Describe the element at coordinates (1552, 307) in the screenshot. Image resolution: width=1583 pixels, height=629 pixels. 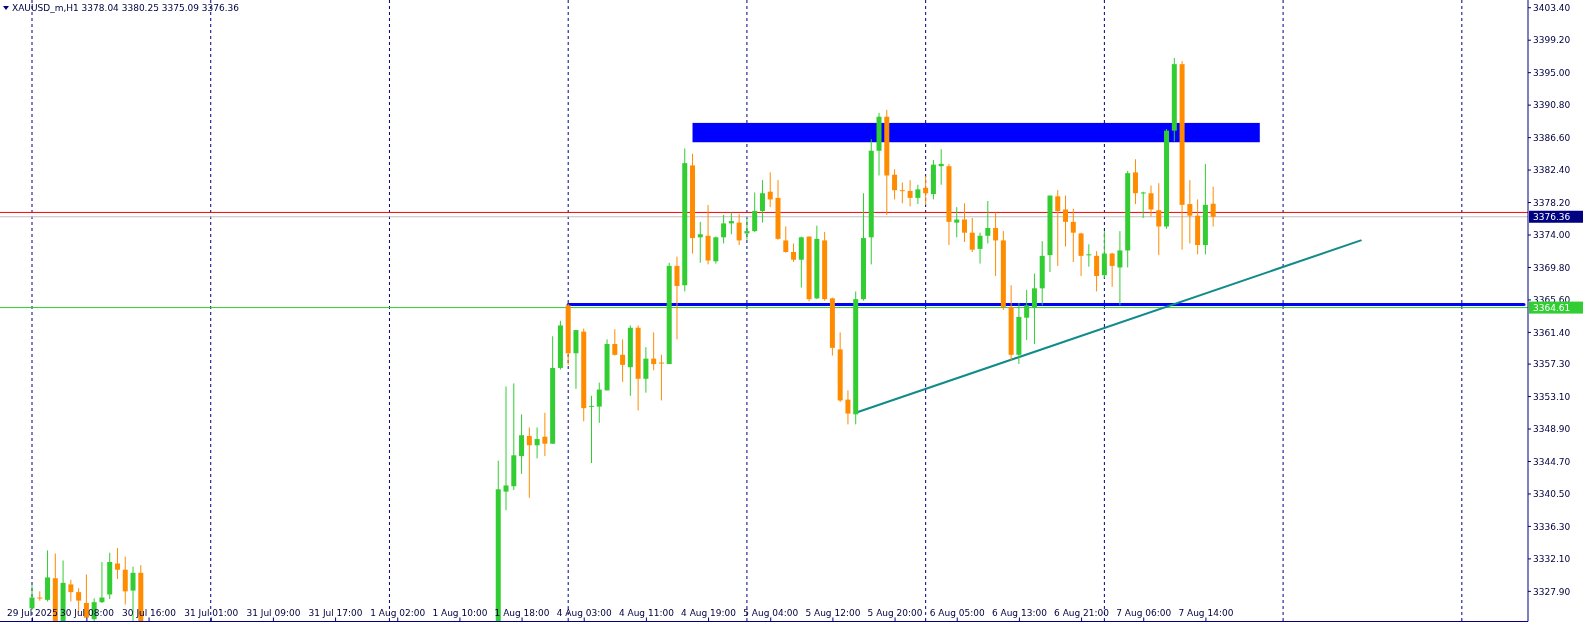
I see `ref-line-label: 3364.61` at that location.